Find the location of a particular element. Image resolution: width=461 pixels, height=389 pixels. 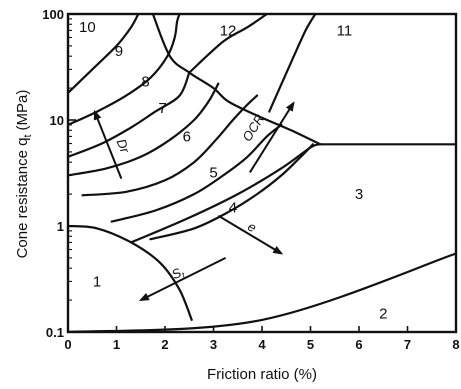

zone-label-8: 8 is located at coordinates (145, 82).